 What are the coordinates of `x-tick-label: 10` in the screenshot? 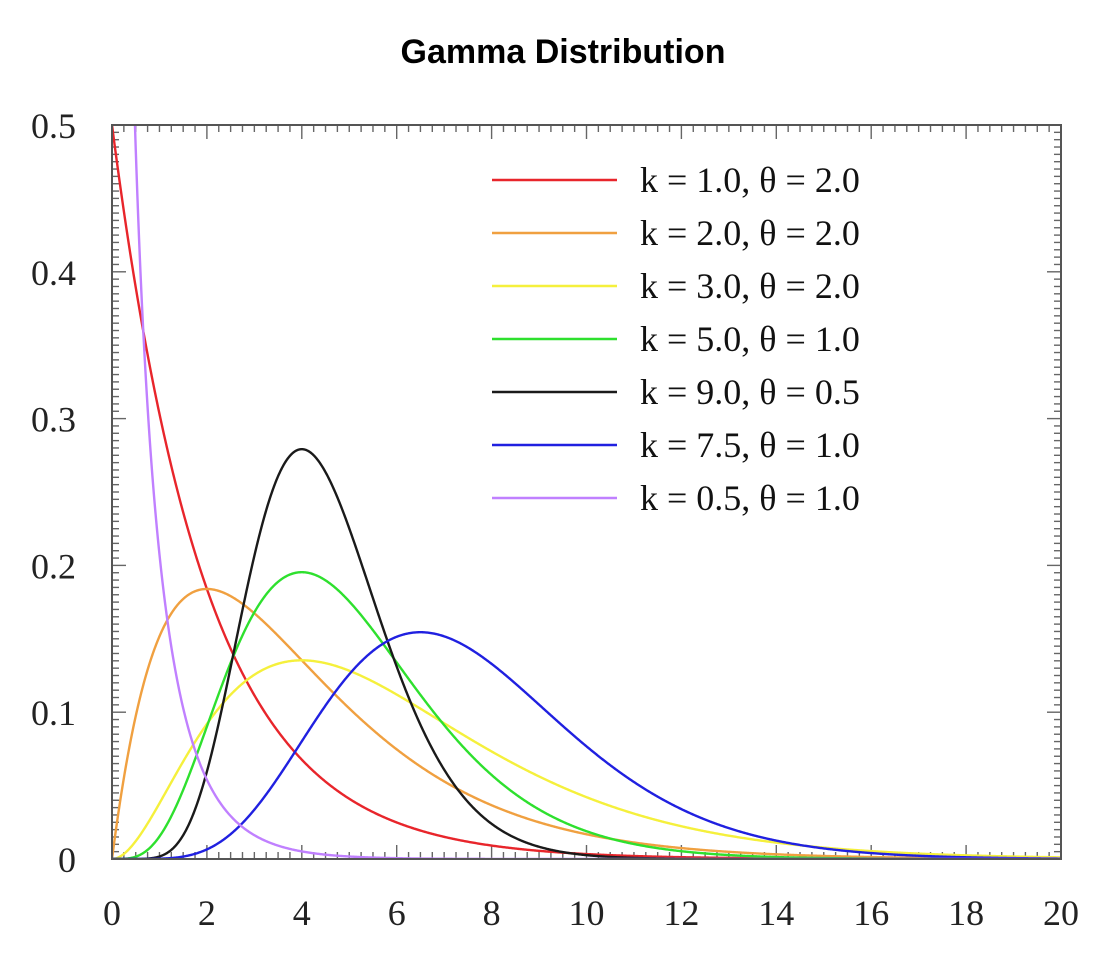 It's located at (587, 913).